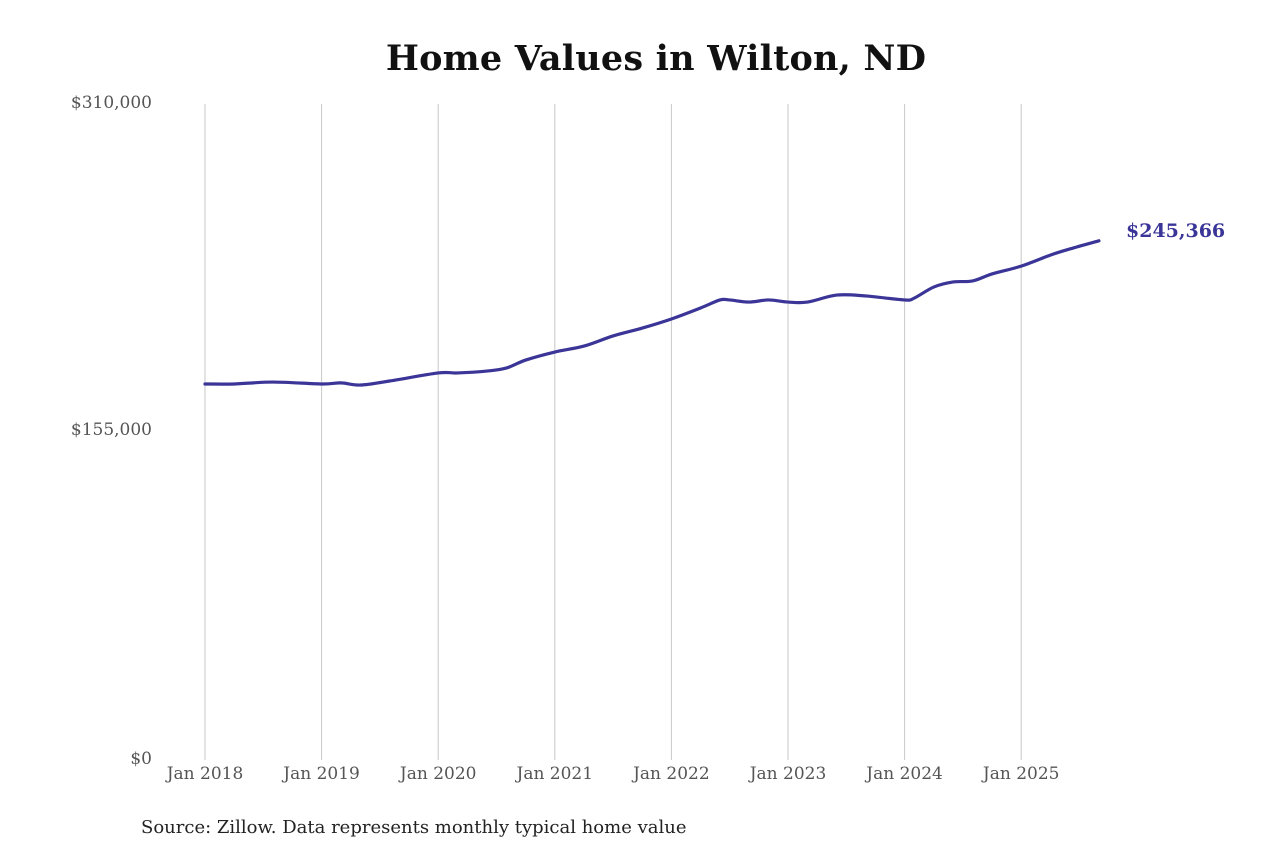 Image resolution: width=1280 pixels, height=853 pixels. I want to click on x-tick-label: Jan 2018, so click(205, 774).